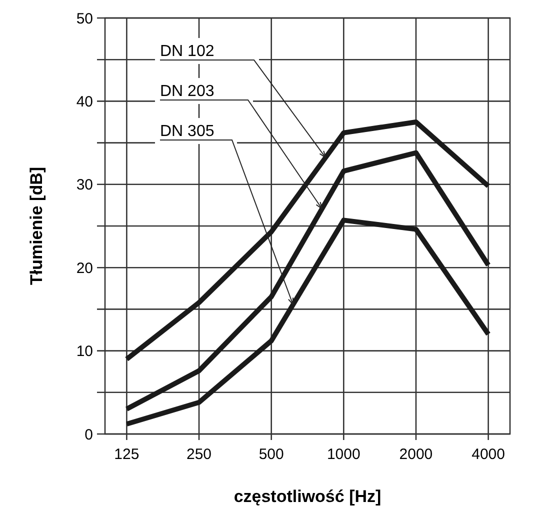  I want to click on text: DN 305, so click(187, 131).